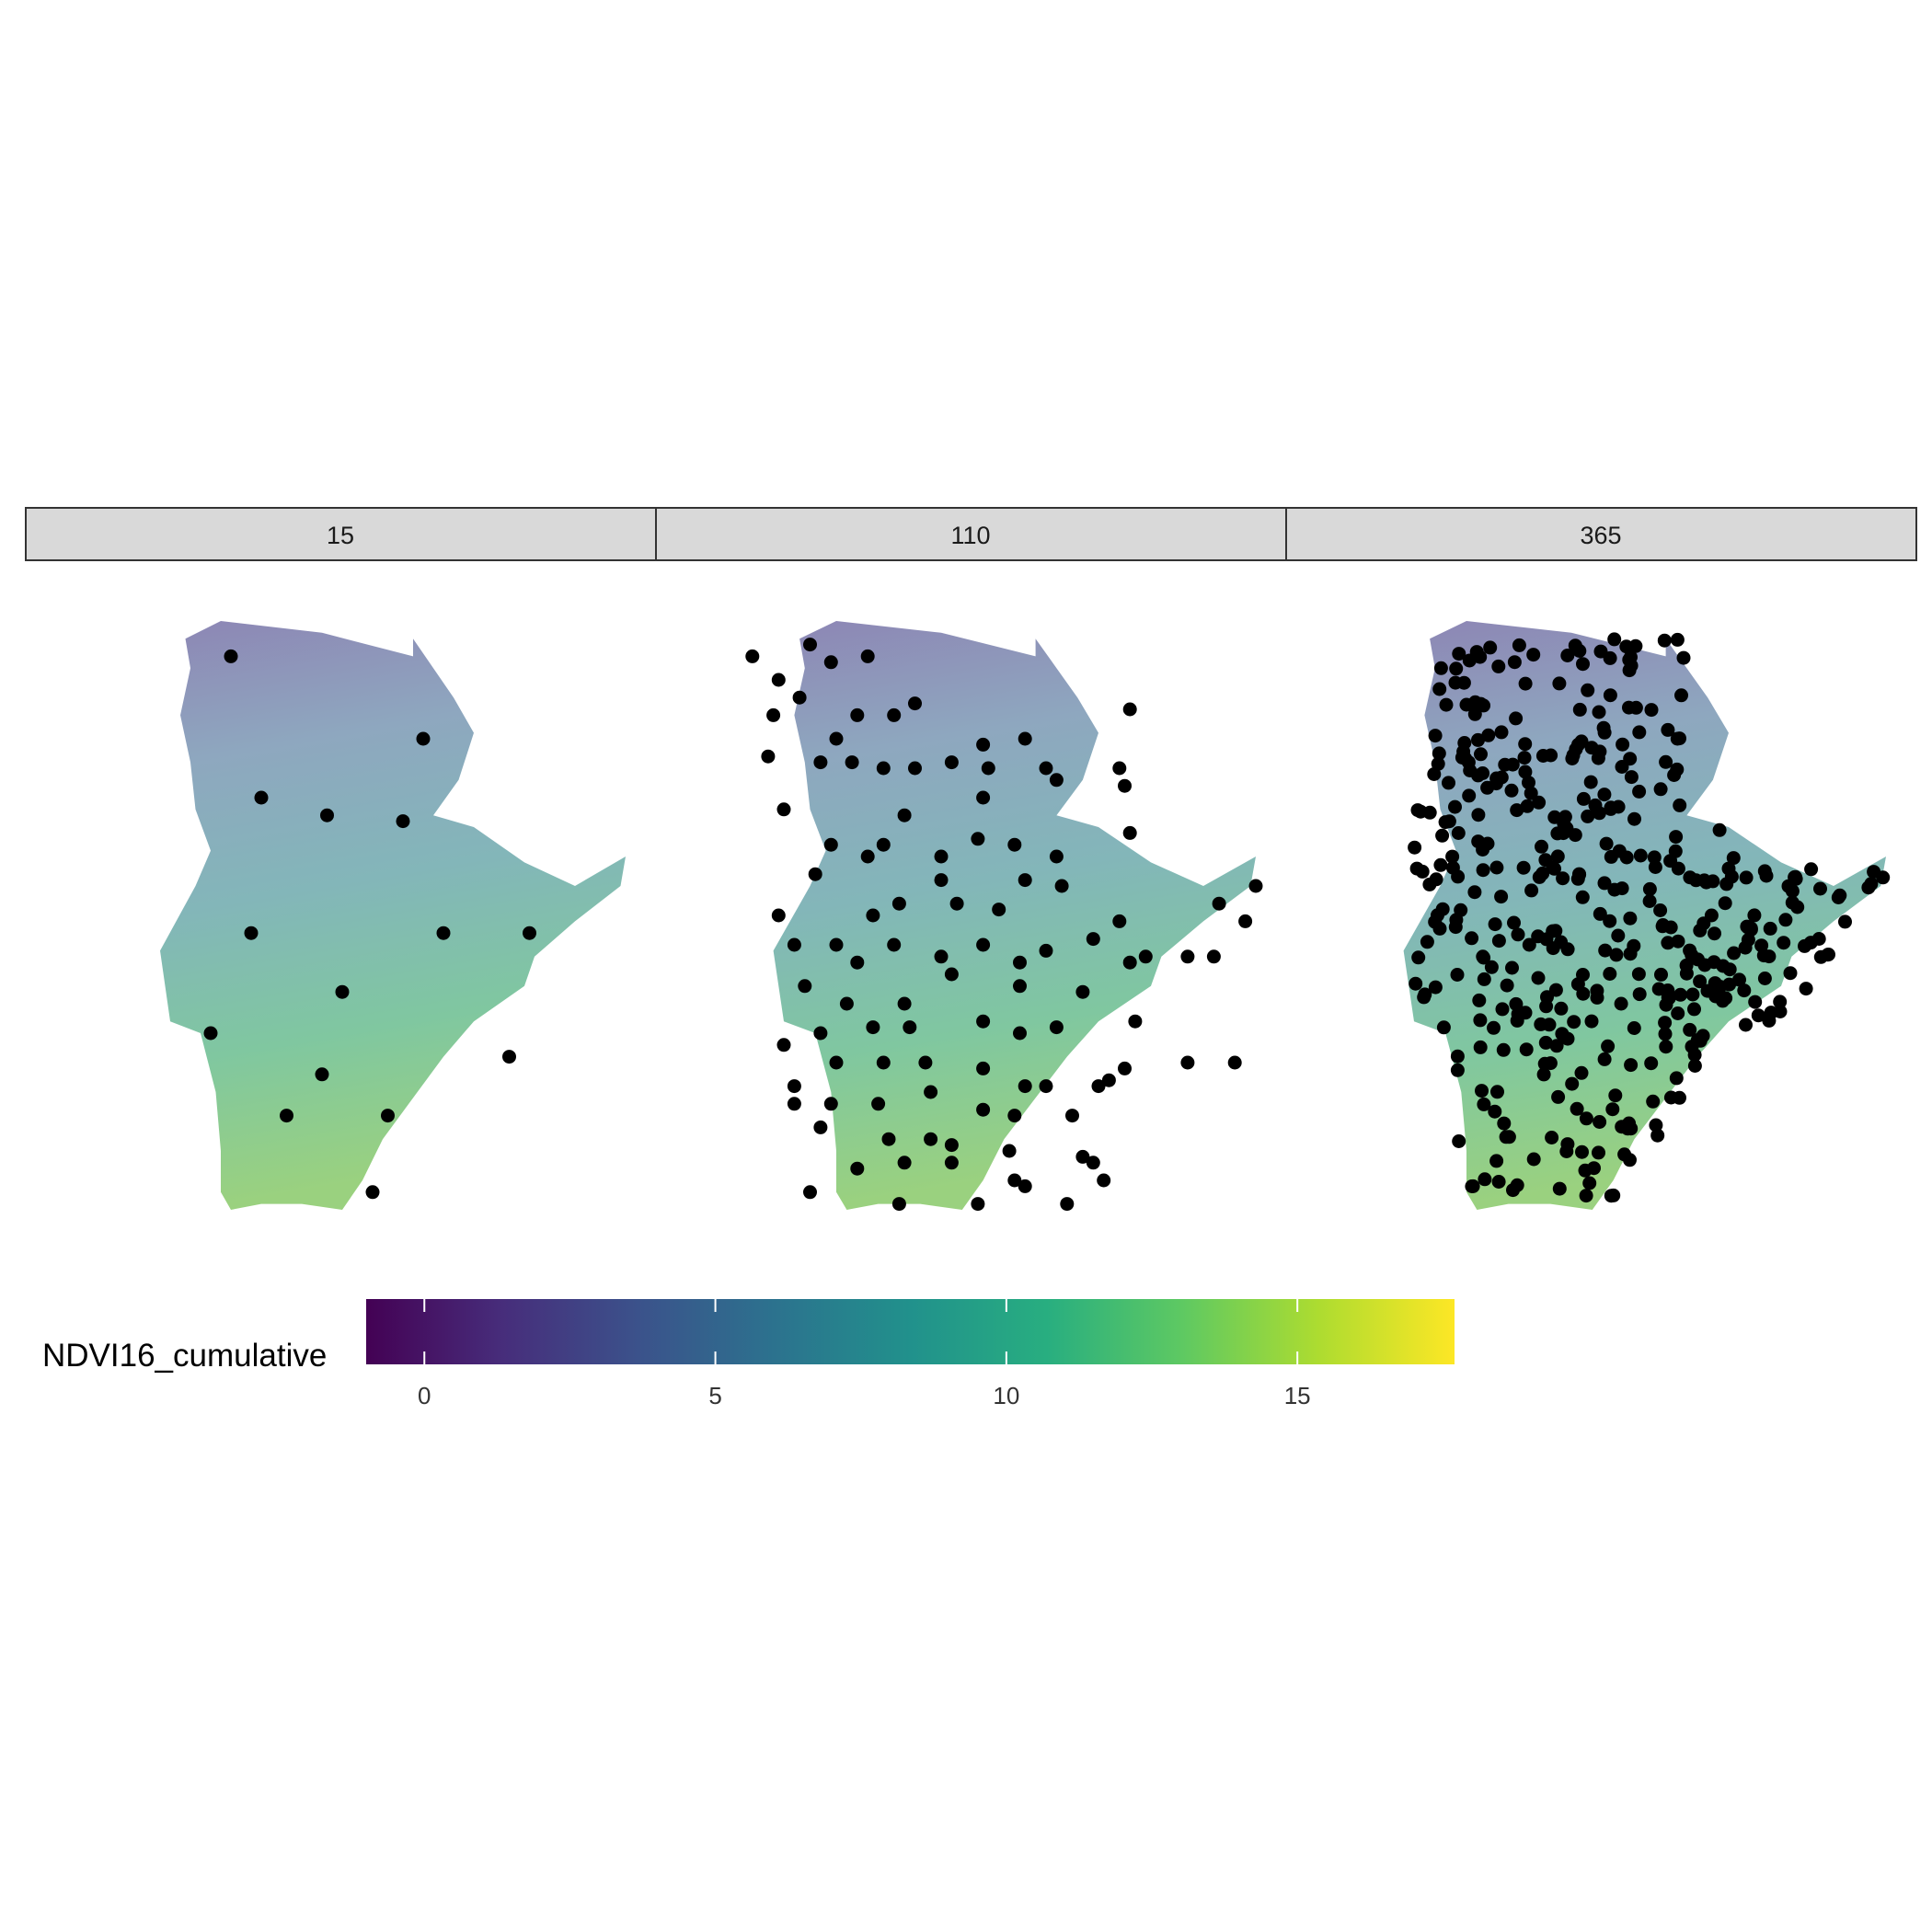  What do you see at coordinates (1006, 1395) in the screenshot?
I see `colorbar-tick-label-2: 10` at bounding box center [1006, 1395].